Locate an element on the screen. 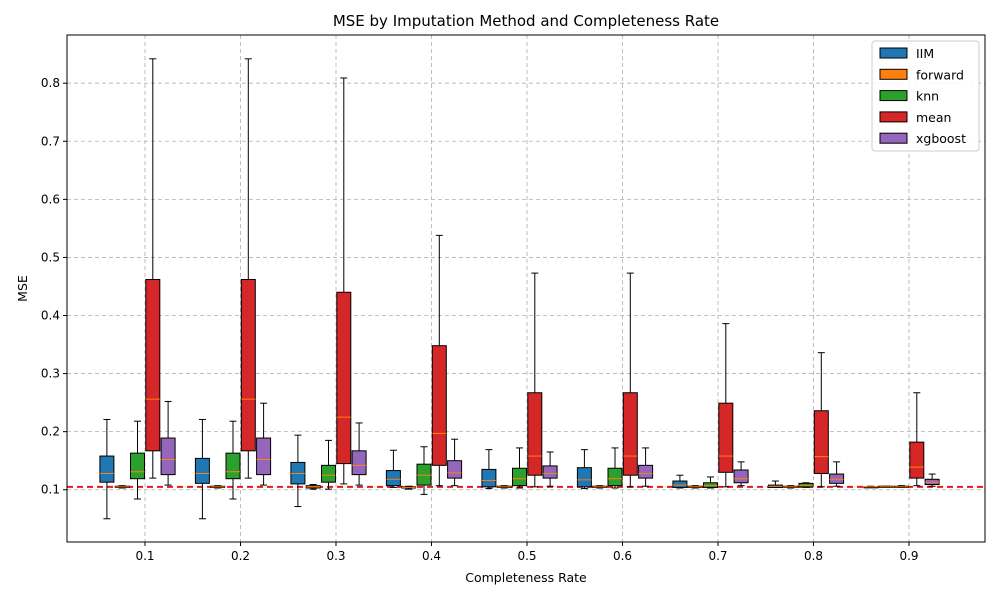  legend-item: xgboost is located at coordinates (922, 138).